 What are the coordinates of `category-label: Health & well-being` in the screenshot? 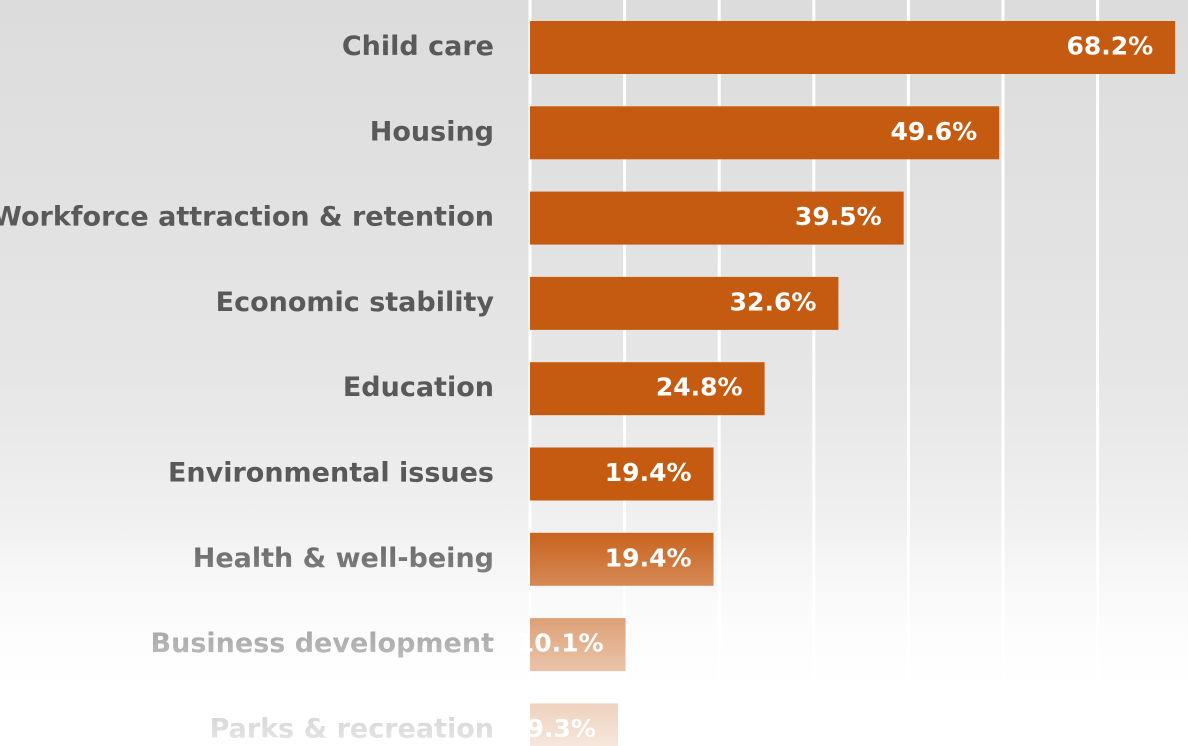 It's located at (343, 558).